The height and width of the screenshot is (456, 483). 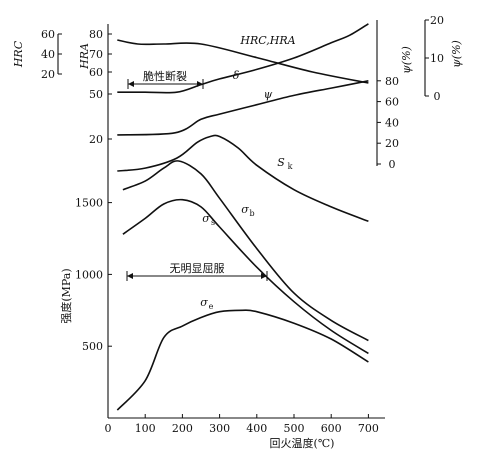 I want to click on delta-axis-label: ψ(%), so click(x=456, y=54).